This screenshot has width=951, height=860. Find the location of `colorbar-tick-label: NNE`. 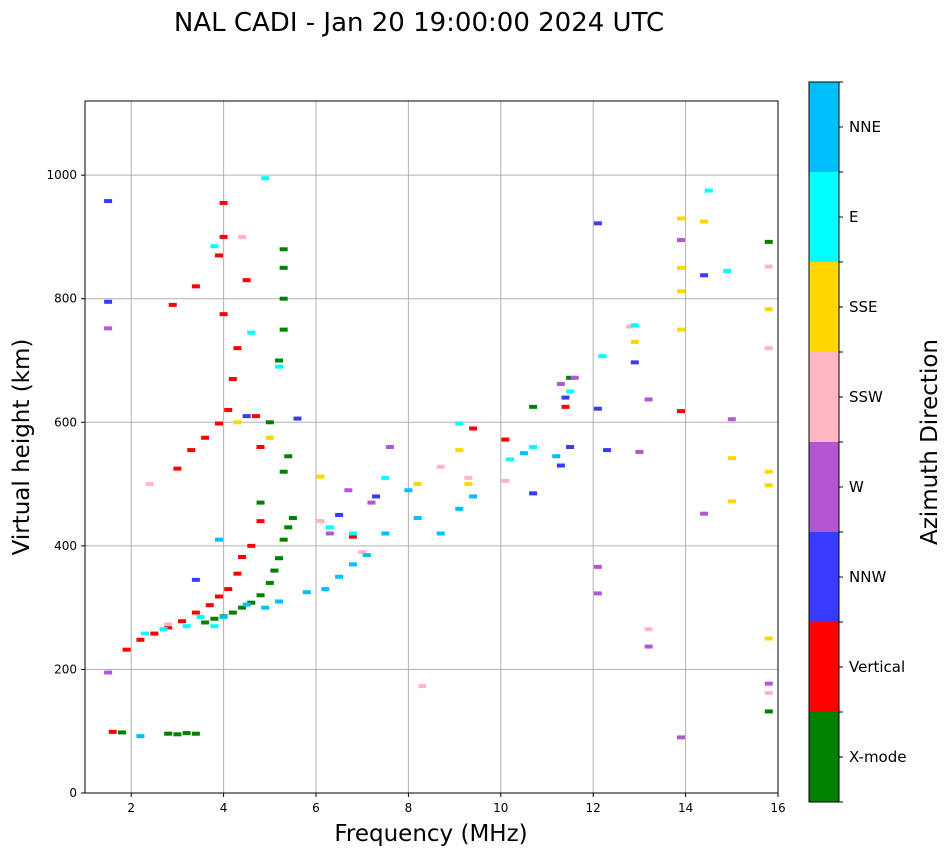

colorbar-tick-label: NNE is located at coordinates (865, 127).